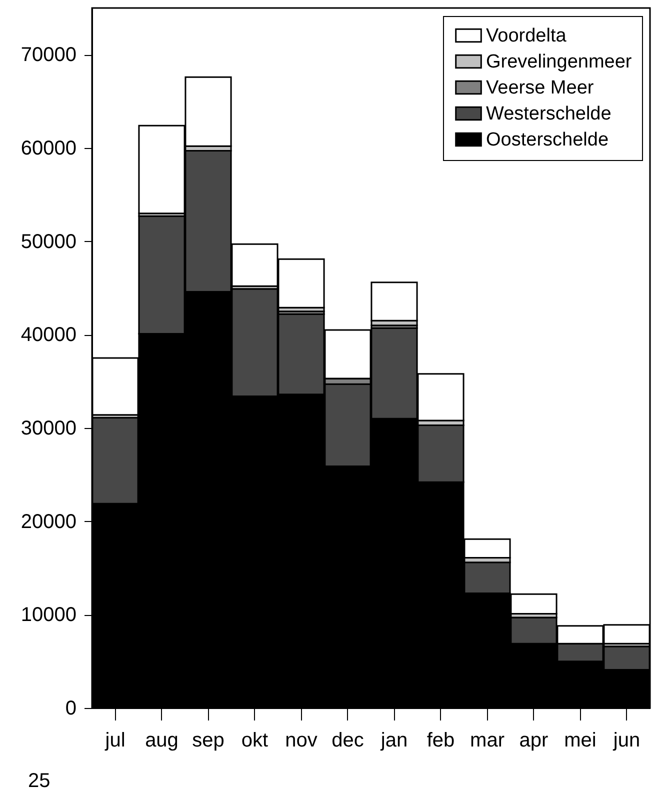 The image size is (666, 797). Describe the element at coordinates (48, 335) in the screenshot. I see `y-tick-label: 40000` at that location.